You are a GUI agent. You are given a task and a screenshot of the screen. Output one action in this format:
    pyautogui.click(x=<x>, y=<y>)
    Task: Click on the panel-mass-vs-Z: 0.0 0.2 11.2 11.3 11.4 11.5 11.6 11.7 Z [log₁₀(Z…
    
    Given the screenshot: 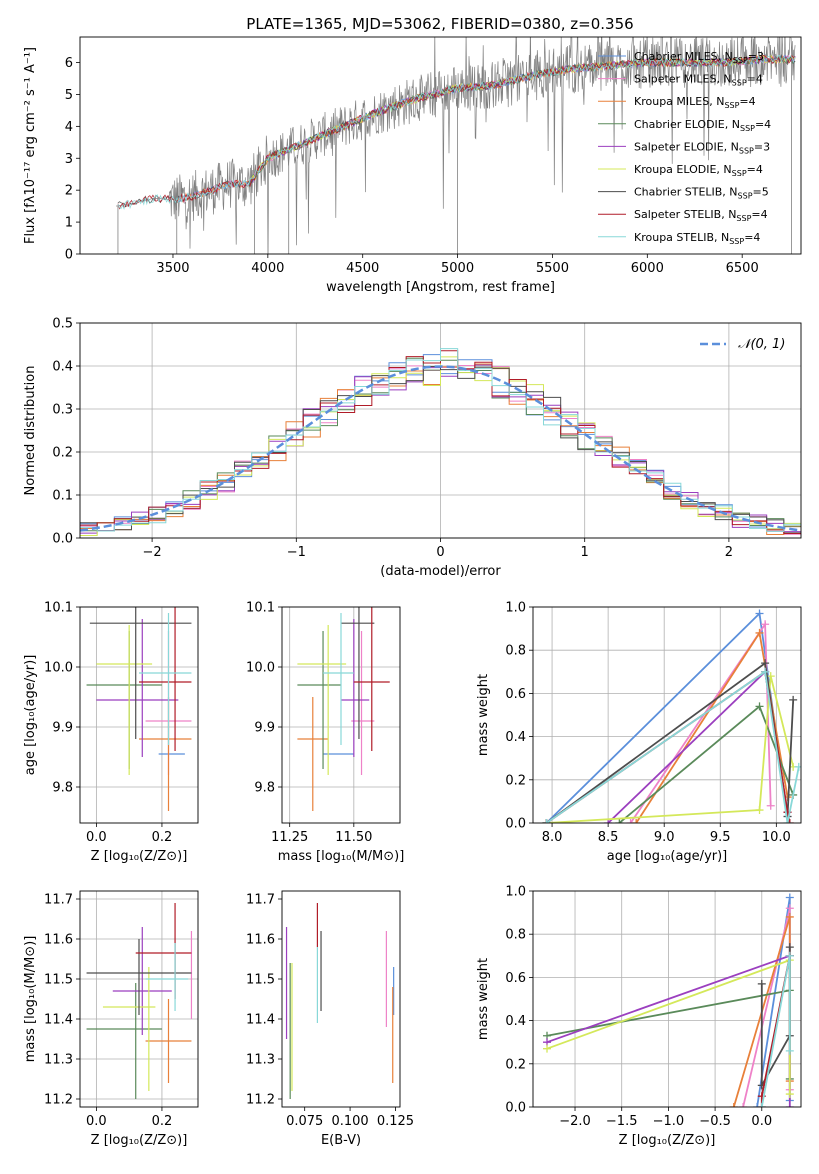 What is the action you would take?
    pyautogui.click(x=111, y=1019)
    